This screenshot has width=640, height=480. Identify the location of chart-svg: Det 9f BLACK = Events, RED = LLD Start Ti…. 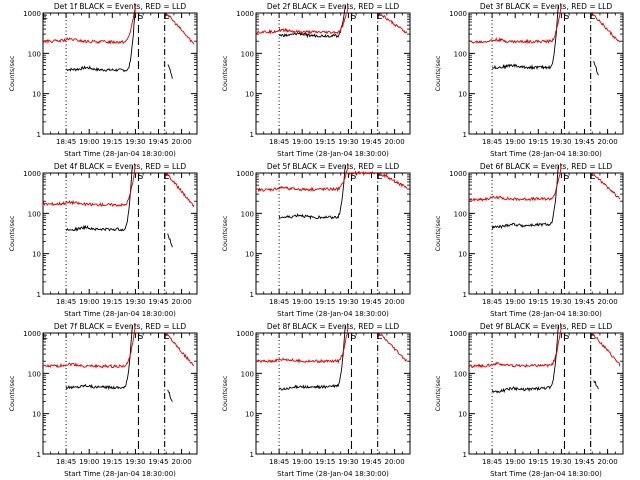
(529, 400).